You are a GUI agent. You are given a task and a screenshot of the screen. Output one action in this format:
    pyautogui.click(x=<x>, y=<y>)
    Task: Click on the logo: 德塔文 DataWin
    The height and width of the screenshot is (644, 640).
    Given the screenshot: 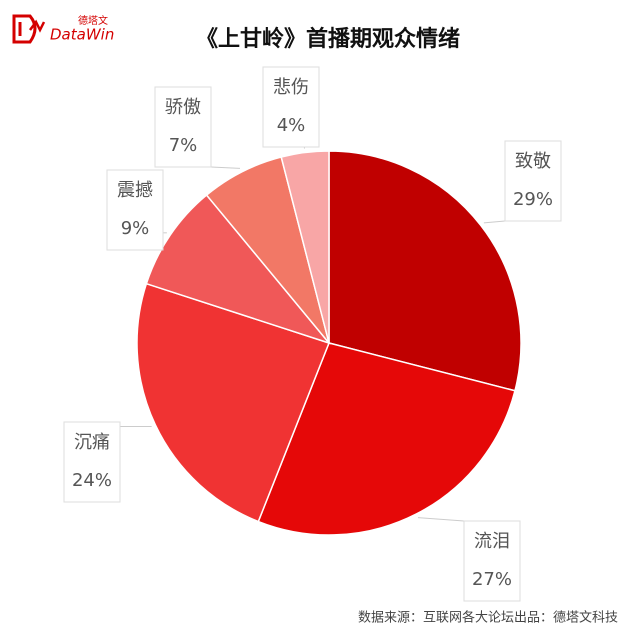 What is the action you would take?
    pyautogui.click(x=63, y=29)
    